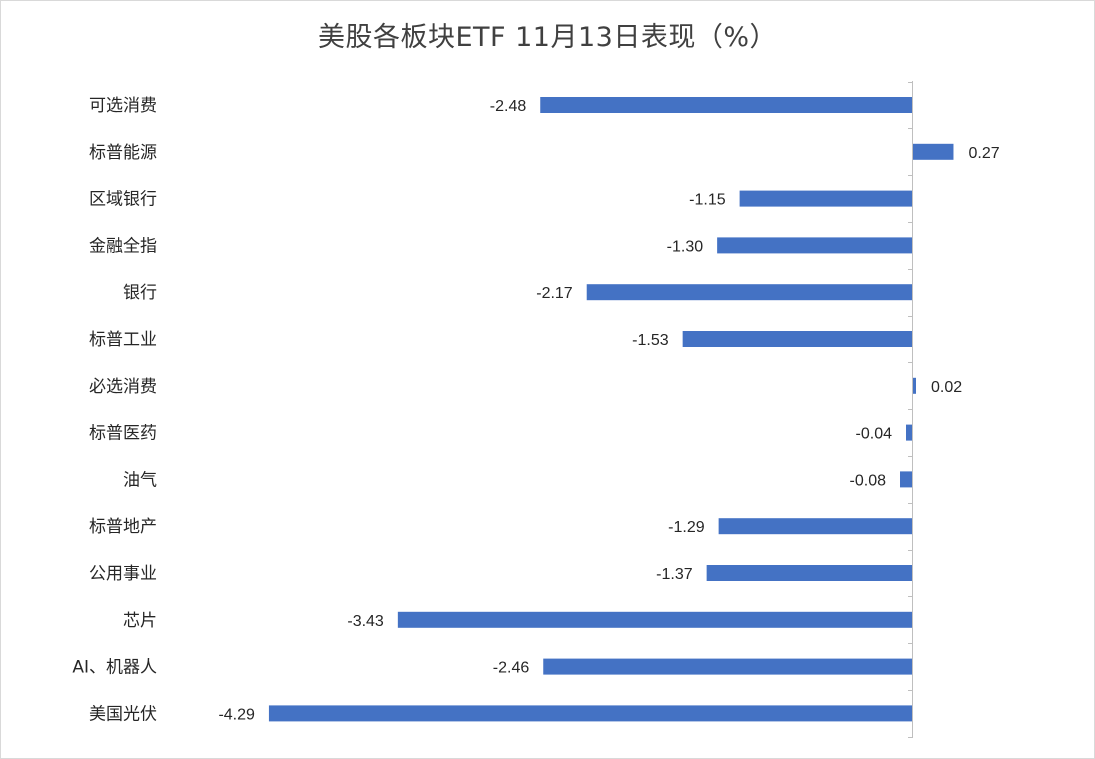 Image resolution: width=1095 pixels, height=759 pixels. I want to click on category-label: 公用事业, so click(123, 574).